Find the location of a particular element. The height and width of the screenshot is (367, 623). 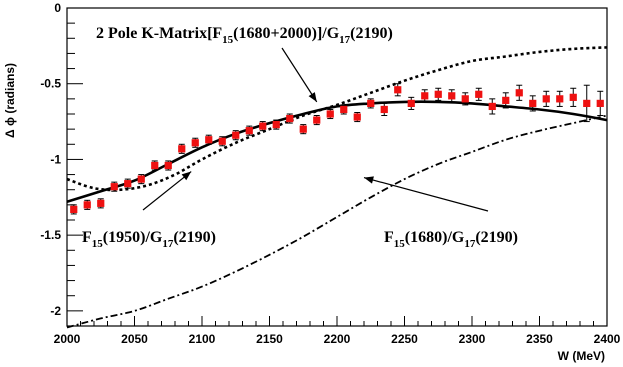

annotation-text: (1680+2000)]/G is located at coordinates (286, 33).